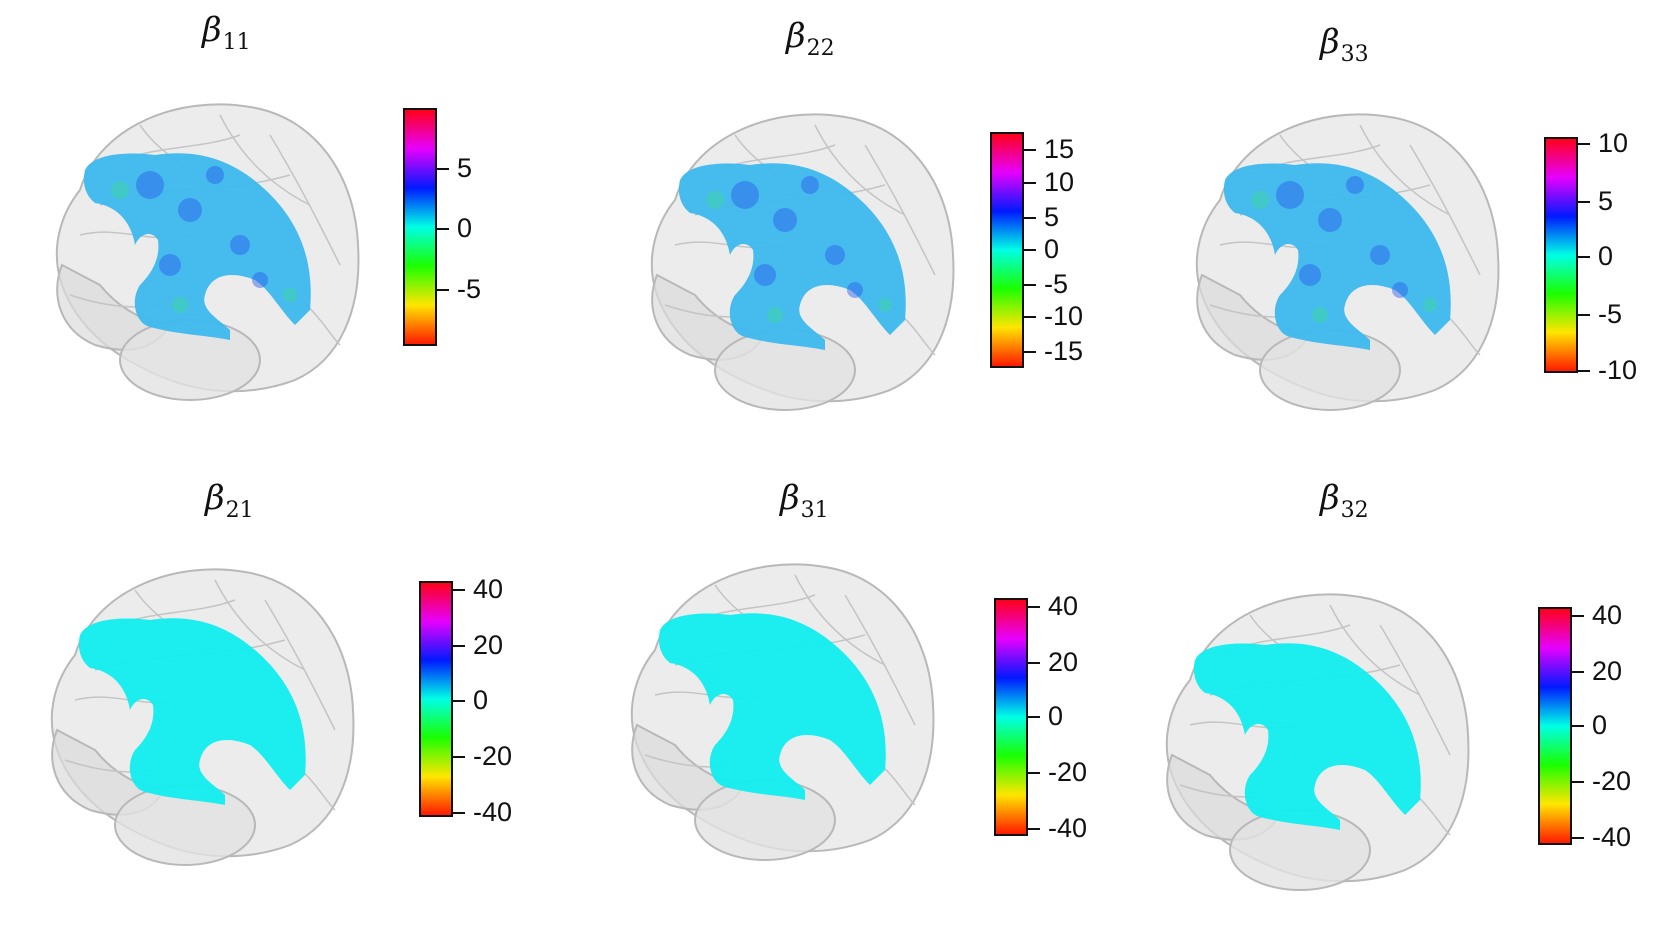 This screenshot has height=943, width=1674. Describe the element at coordinates (493, 811) in the screenshot. I see `tick-label: -40` at that location.